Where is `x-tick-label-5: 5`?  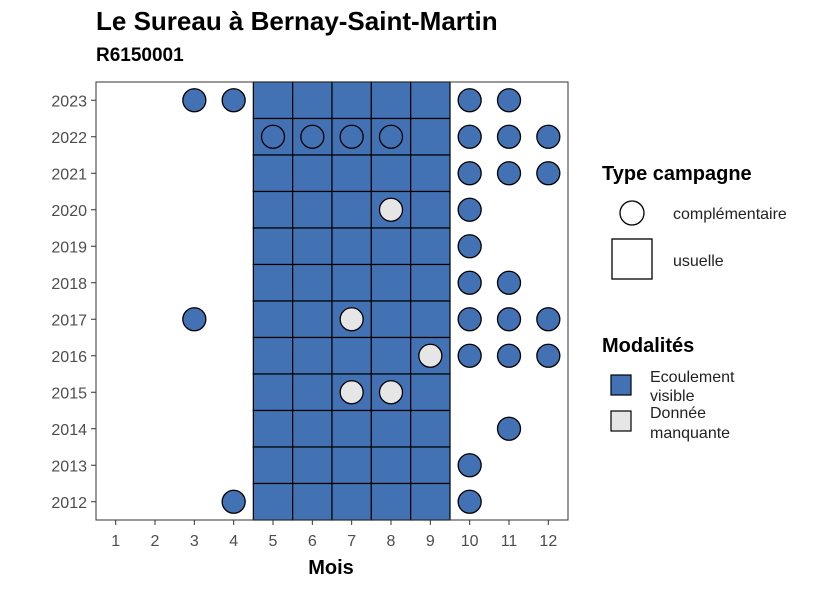
x-tick-label-5: 5 is located at coordinates (273, 541).